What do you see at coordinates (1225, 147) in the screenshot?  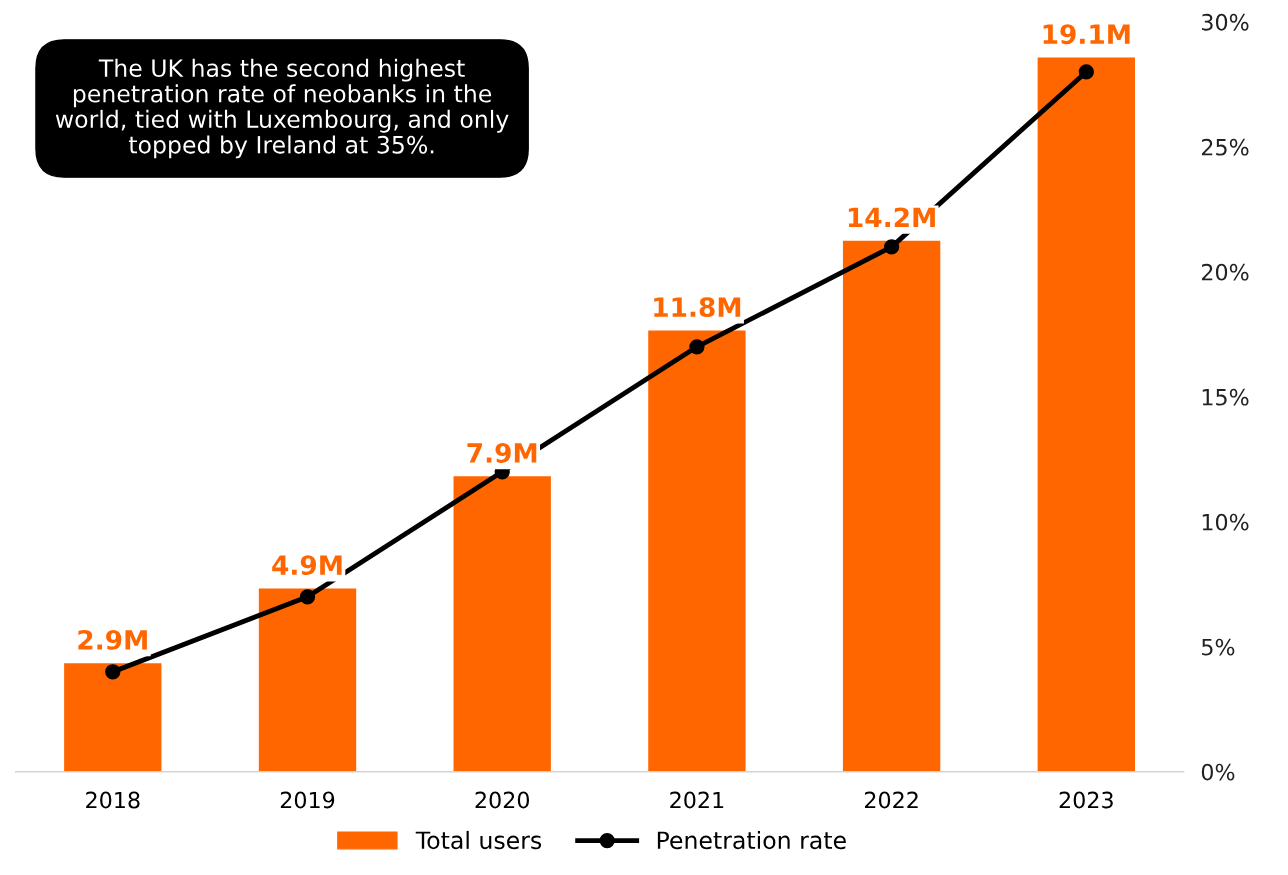 I see `y2-tick-label: 25%` at bounding box center [1225, 147].